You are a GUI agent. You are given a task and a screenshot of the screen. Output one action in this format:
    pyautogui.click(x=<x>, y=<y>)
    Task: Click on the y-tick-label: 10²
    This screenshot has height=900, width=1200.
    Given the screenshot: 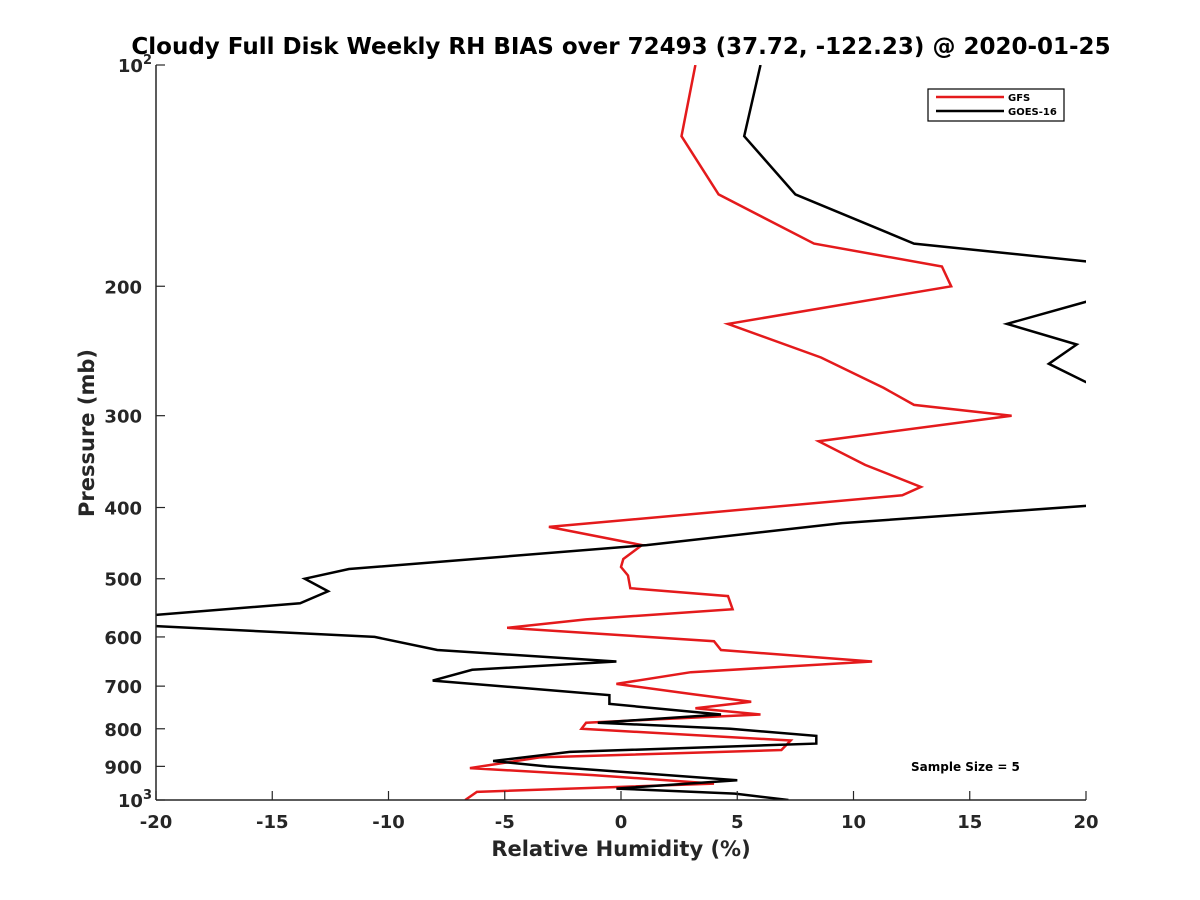 What is the action you would take?
    pyautogui.click(x=135, y=65)
    